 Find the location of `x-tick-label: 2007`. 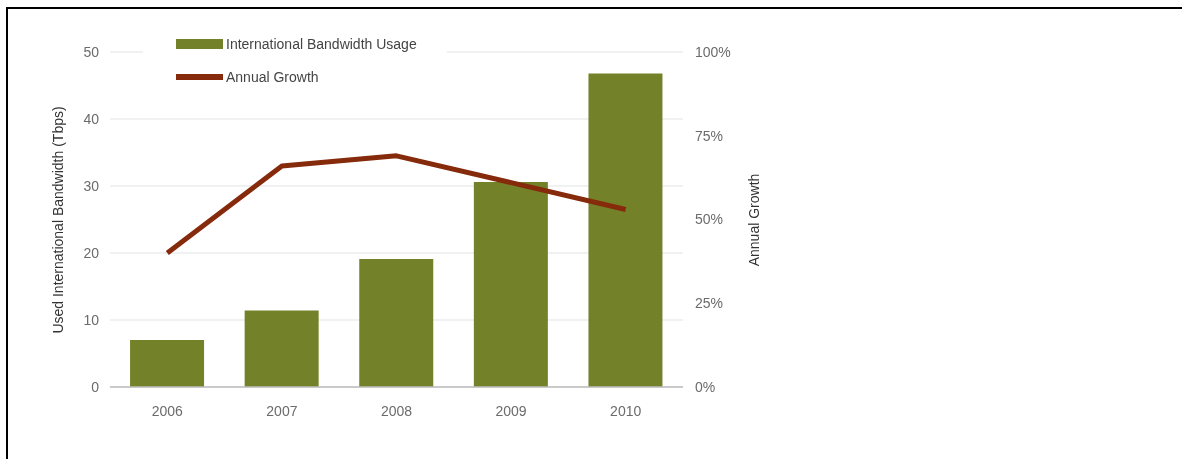

x-tick-label: 2007 is located at coordinates (282, 410).